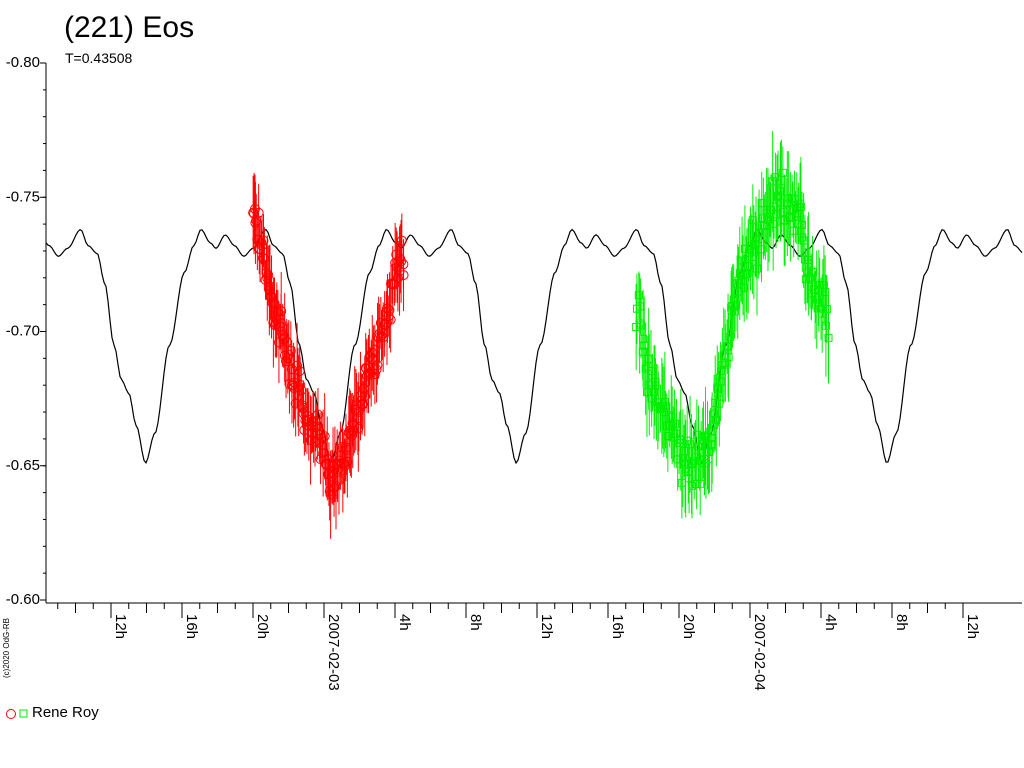 Image resolution: width=1024 pixels, height=768 pixels. Describe the element at coordinates (6, 647) in the screenshot. I see `copyright-note: (c)2020 OdG-RB` at that location.